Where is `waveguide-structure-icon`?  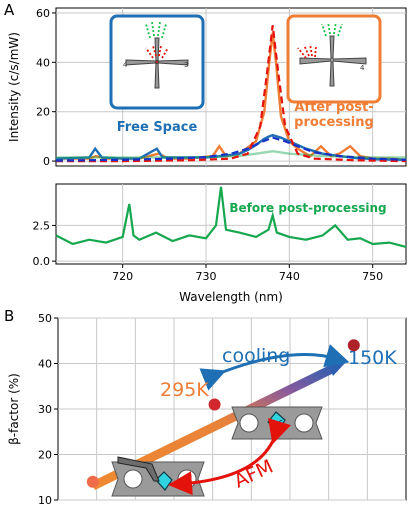
waveguide-structure-icon is located at coordinates (333, 61).